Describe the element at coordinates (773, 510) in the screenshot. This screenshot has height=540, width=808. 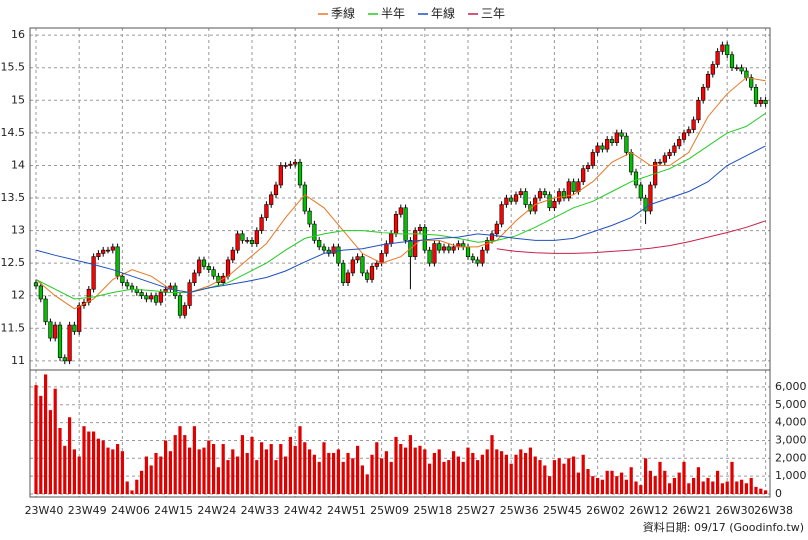
I see `x-tick-label: 26W38` at that location.